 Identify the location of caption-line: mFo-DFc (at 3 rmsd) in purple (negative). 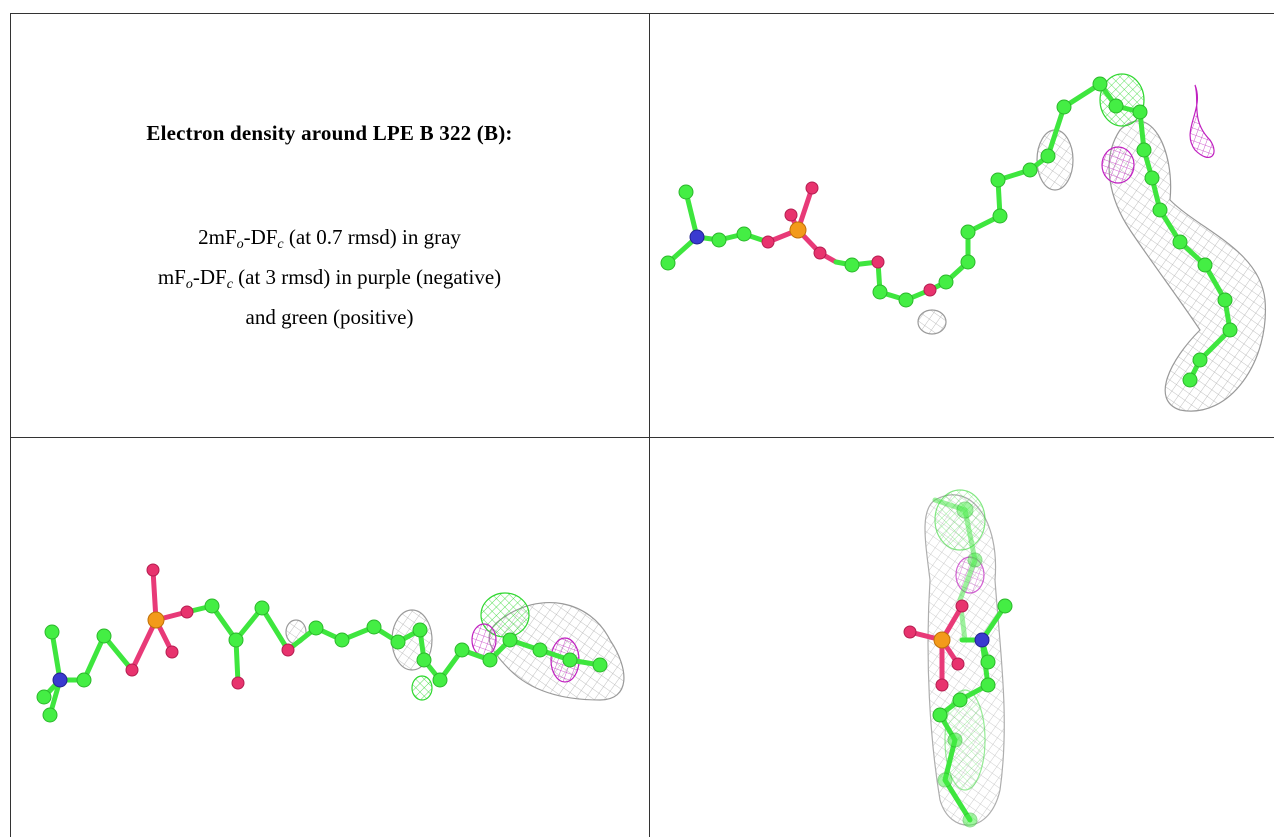
(329, 281).